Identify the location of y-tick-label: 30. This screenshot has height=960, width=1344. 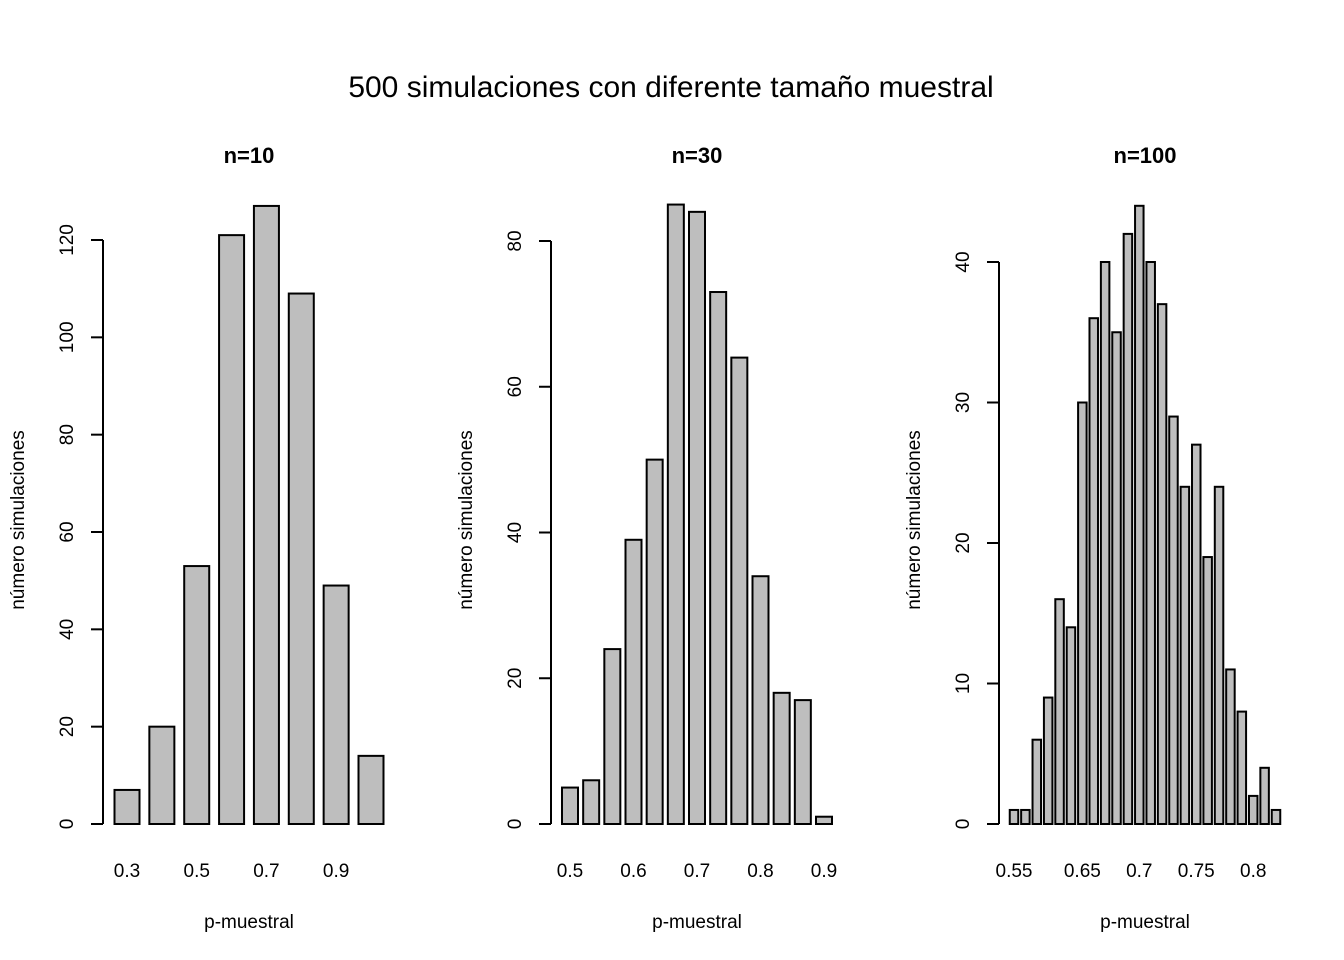
(963, 402).